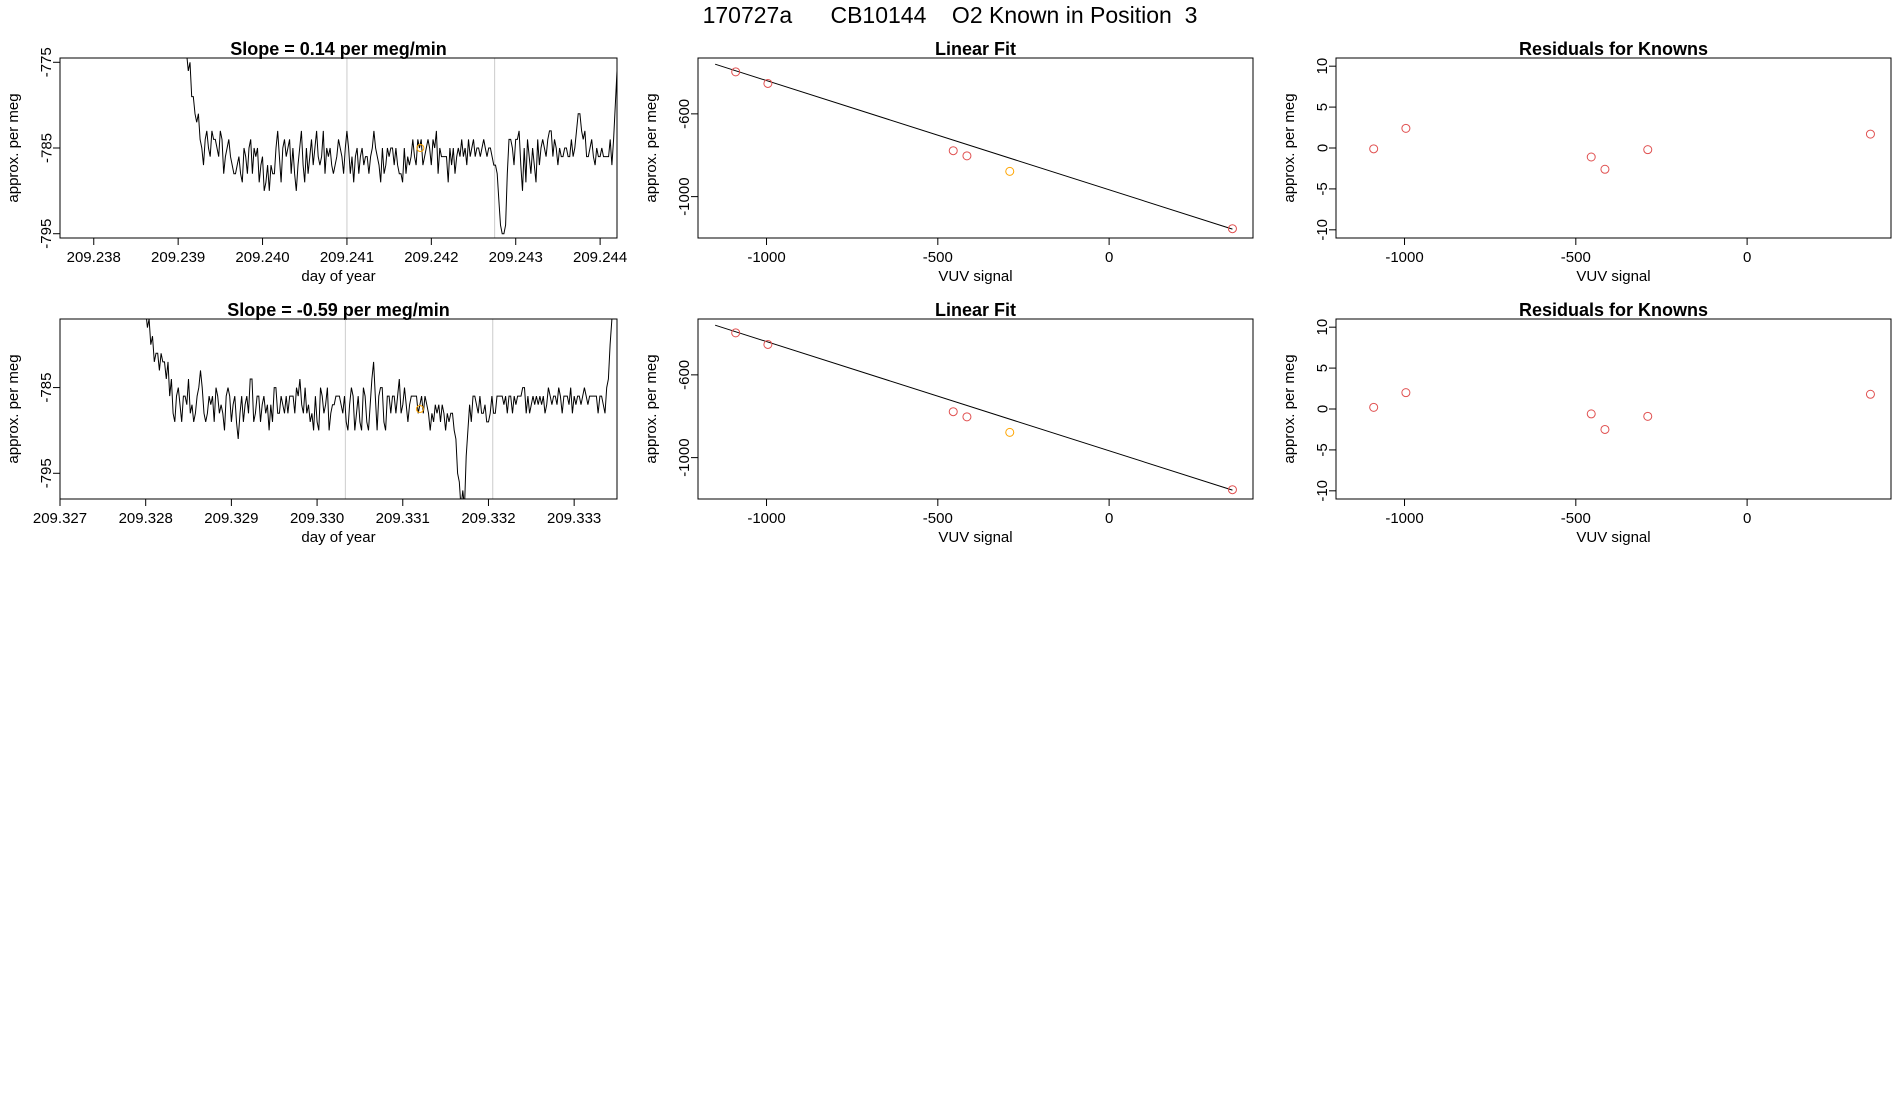 The image size is (1900, 1100). Describe the element at coordinates (262, 257) in the screenshot. I see `x-tick-label: 209.240` at that location.